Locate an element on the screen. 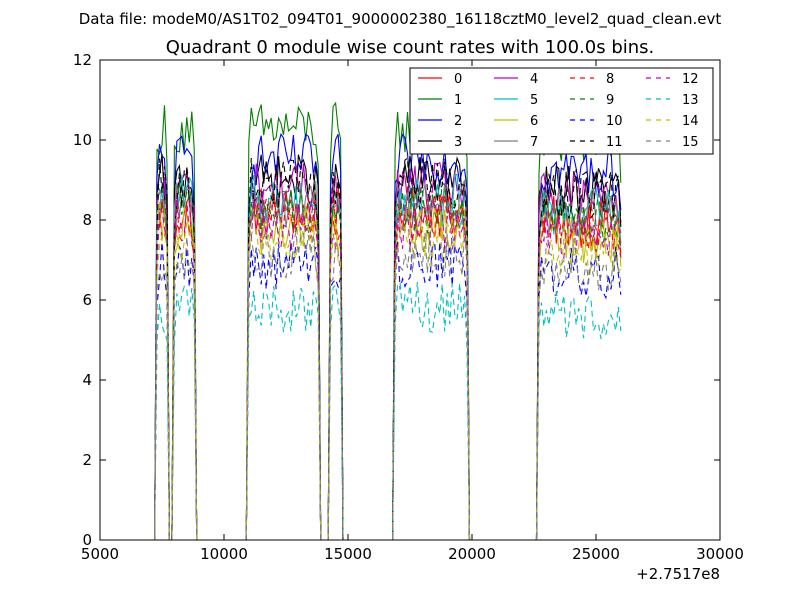 This screenshot has width=800, height=600. legend-label-1: 1 is located at coordinates (458, 100).